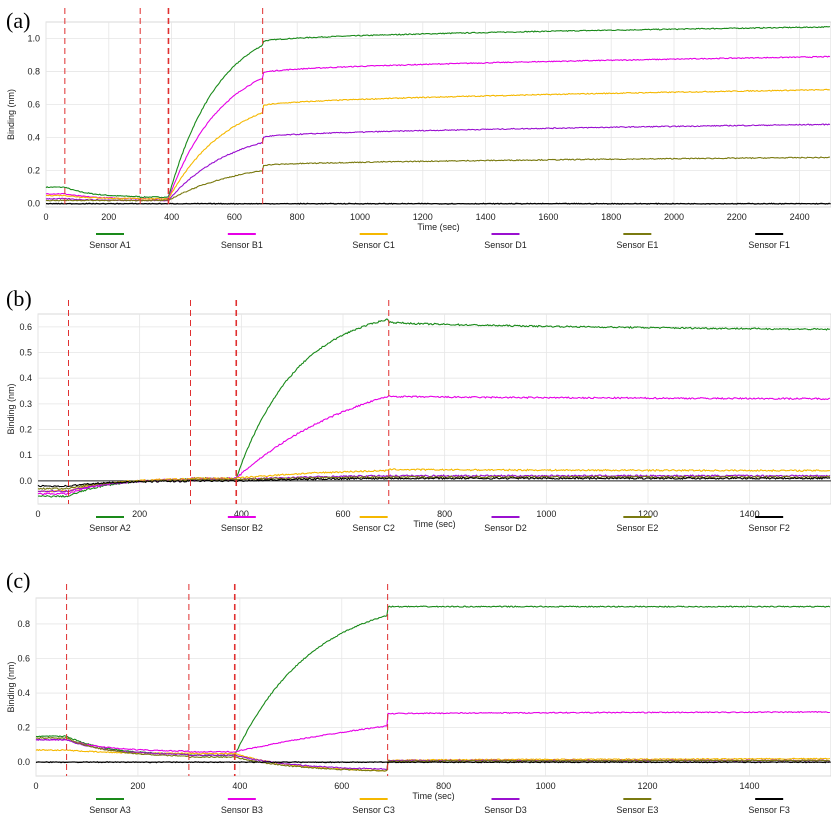 The image size is (831, 824). I want to click on legend-label: Sensor F3, so click(769, 810).